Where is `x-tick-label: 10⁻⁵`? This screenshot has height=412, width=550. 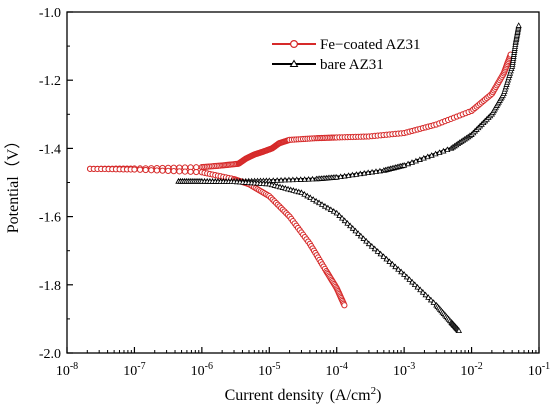
x-tick-label: 10⁻⁵ is located at coordinates (269, 370).